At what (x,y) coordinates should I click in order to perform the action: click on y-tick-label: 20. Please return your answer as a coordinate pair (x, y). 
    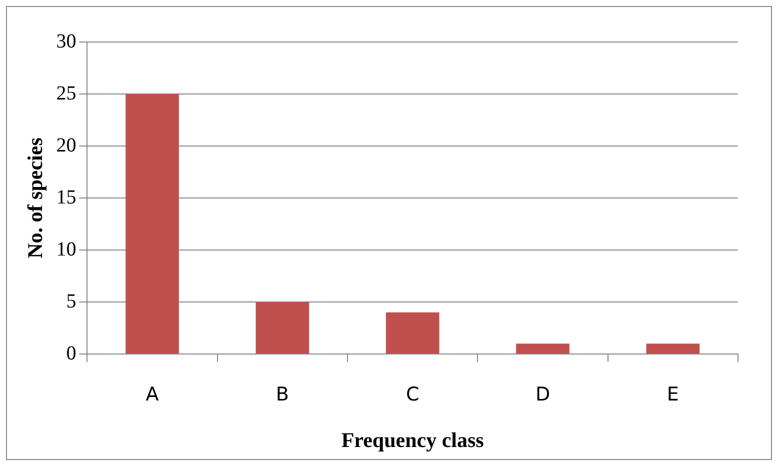
    Looking at the image, I should click on (66, 145).